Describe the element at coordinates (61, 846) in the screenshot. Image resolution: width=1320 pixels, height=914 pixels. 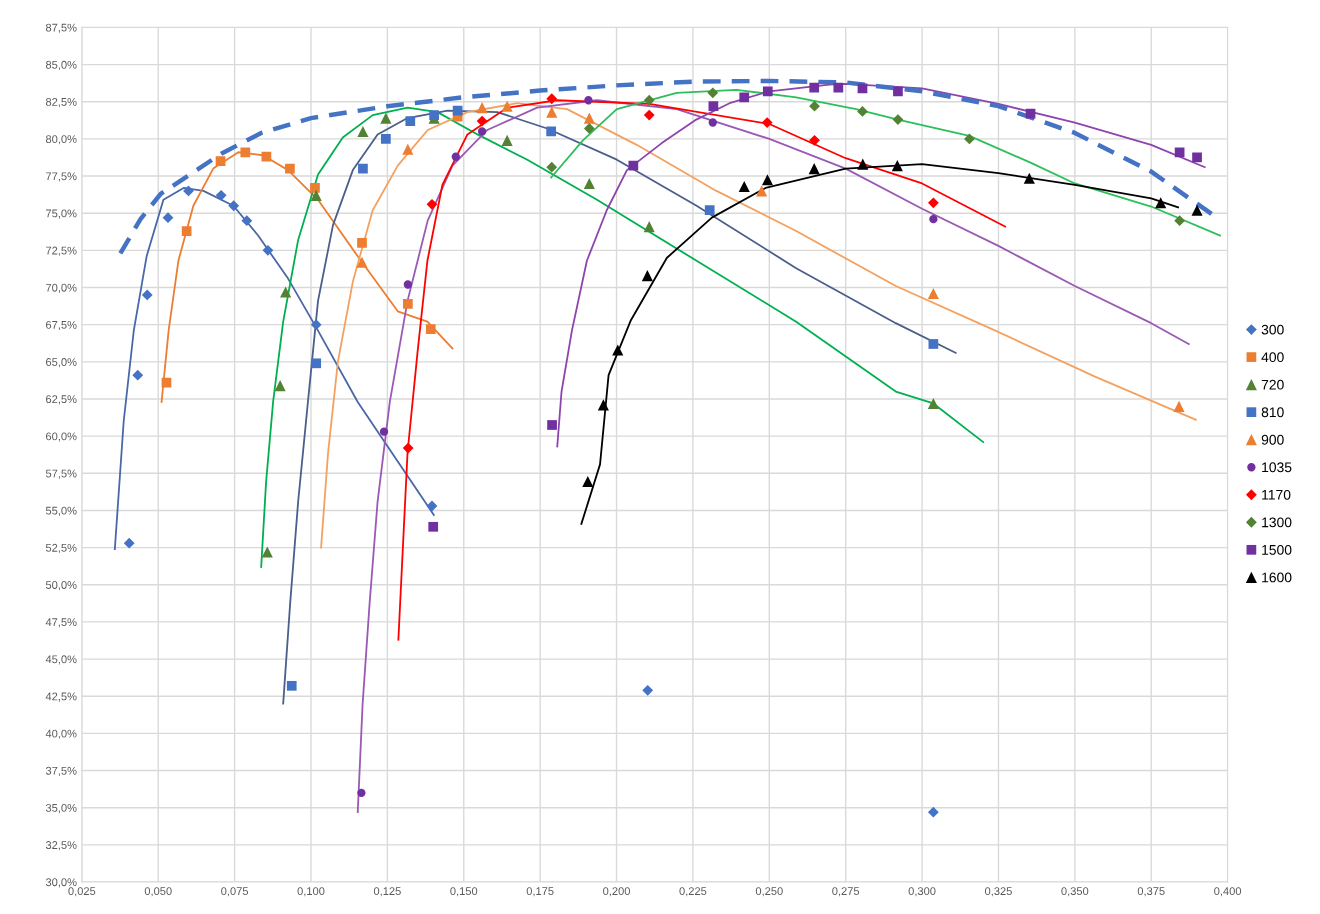
I see `y-tick-label: 32,5%` at that location.